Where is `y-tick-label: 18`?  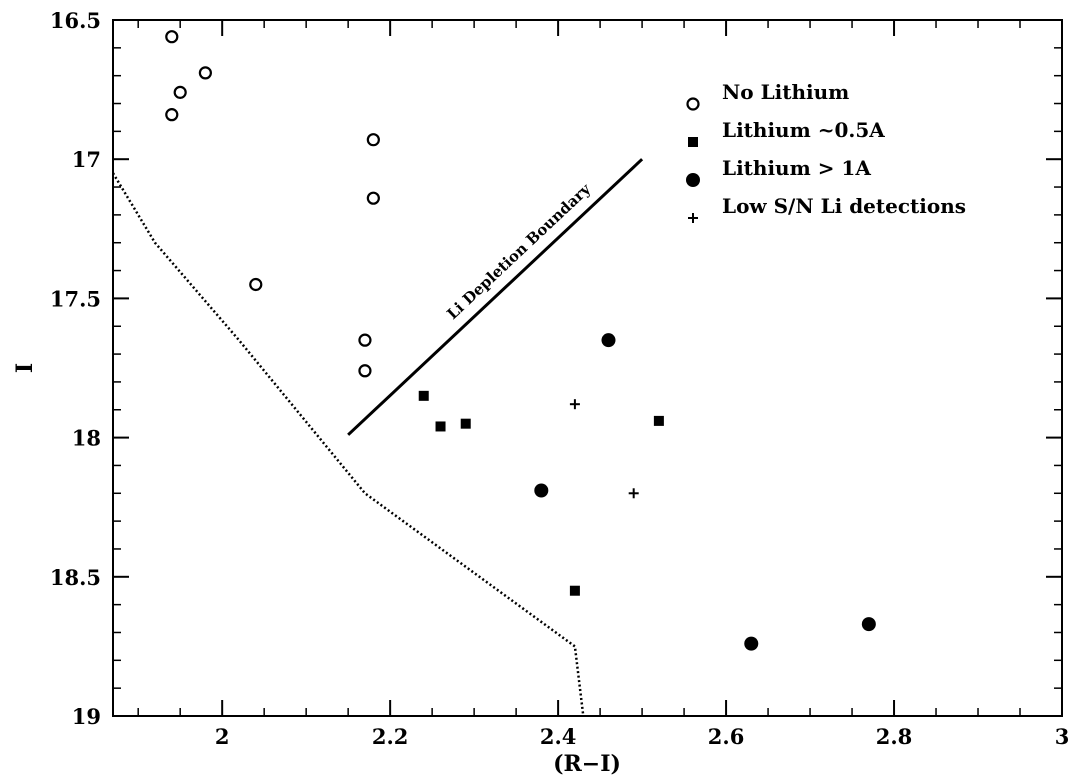
y-tick-label: 18 is located at coordinates (86, 438).